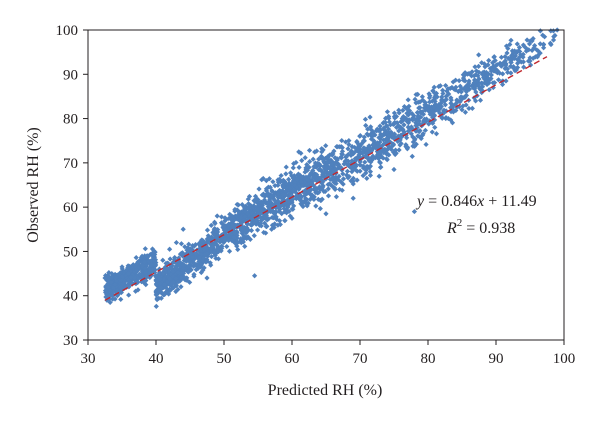 The image size is (600, 421). Describe the element at coordinates (70, 297) in the screenshot. I see `y-tick-label: 40` at that location.